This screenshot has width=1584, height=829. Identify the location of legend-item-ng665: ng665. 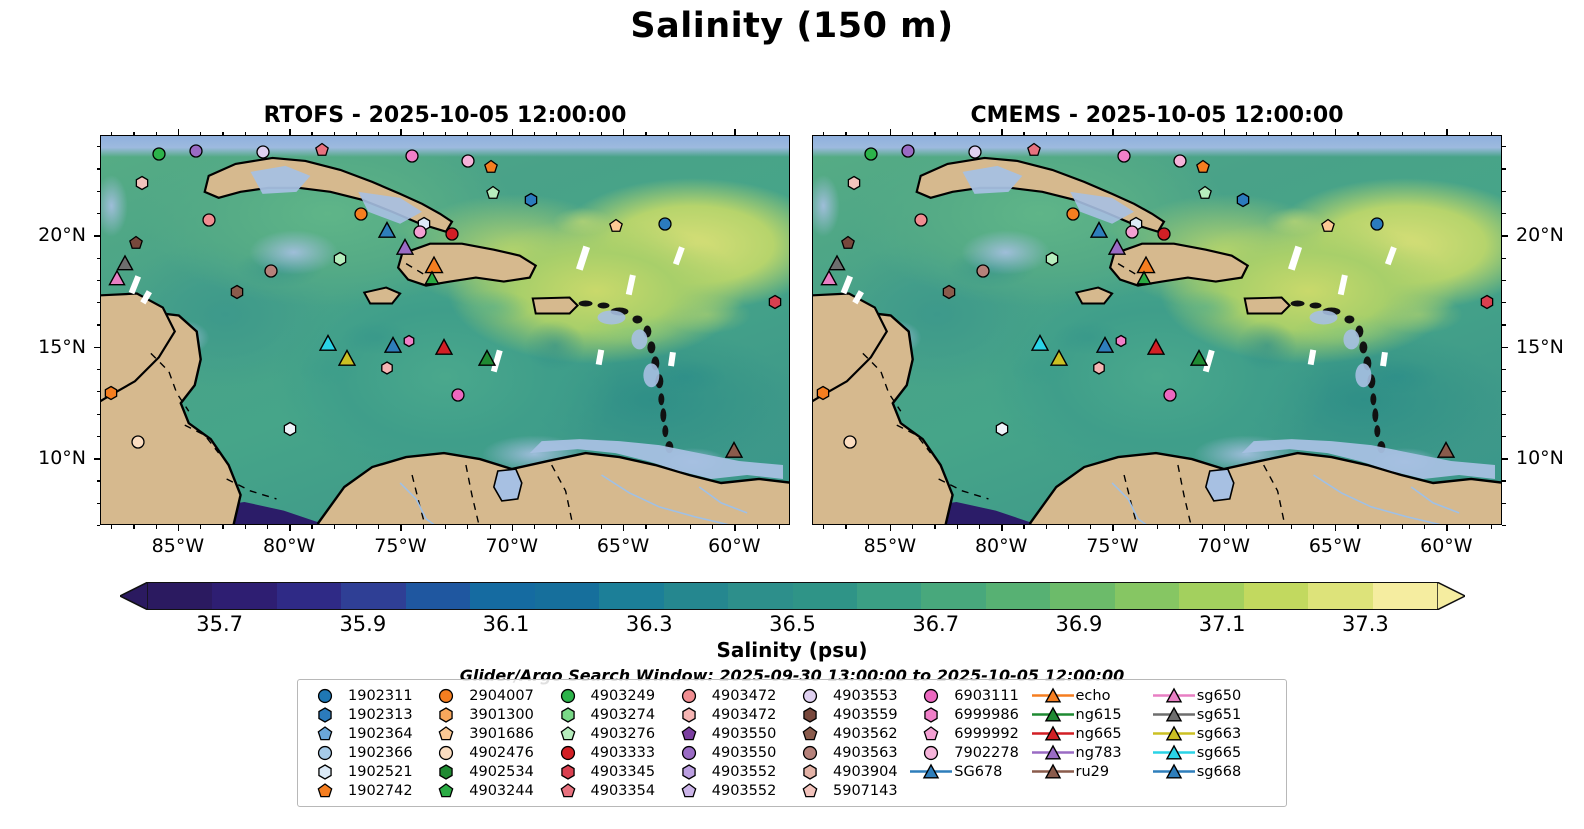
(1094, 733).